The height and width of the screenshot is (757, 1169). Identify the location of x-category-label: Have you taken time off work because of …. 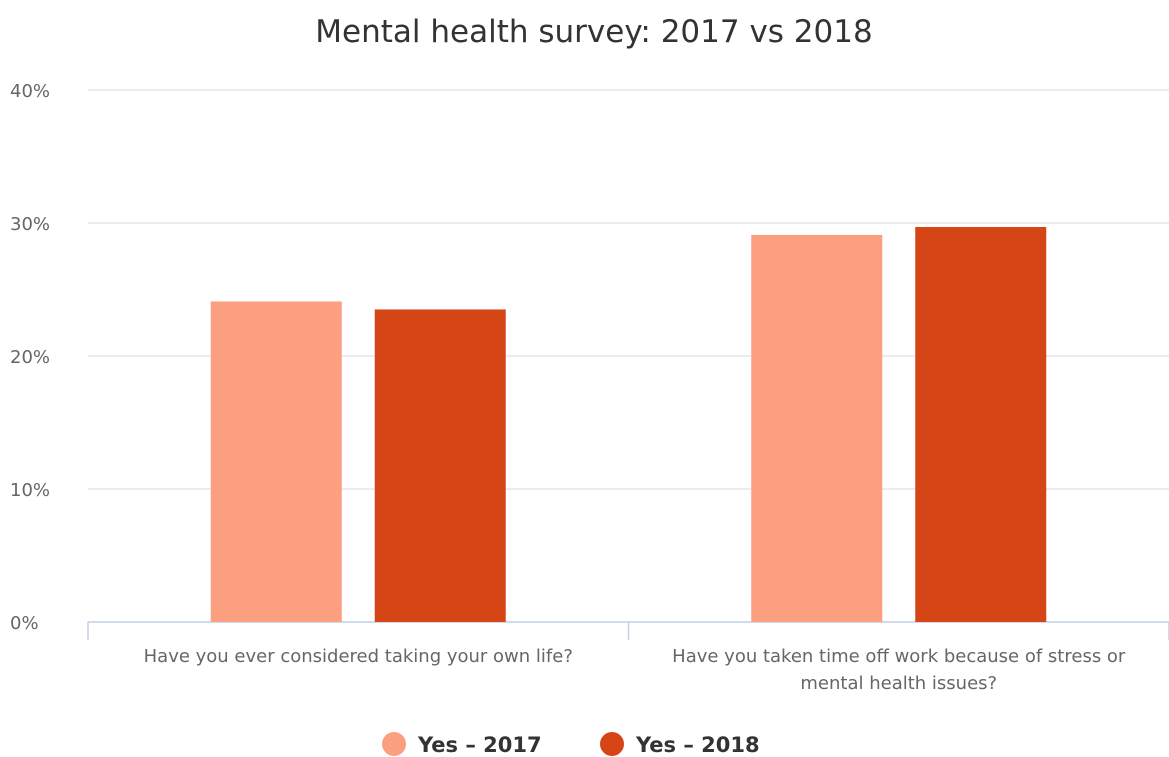
(899, 656).